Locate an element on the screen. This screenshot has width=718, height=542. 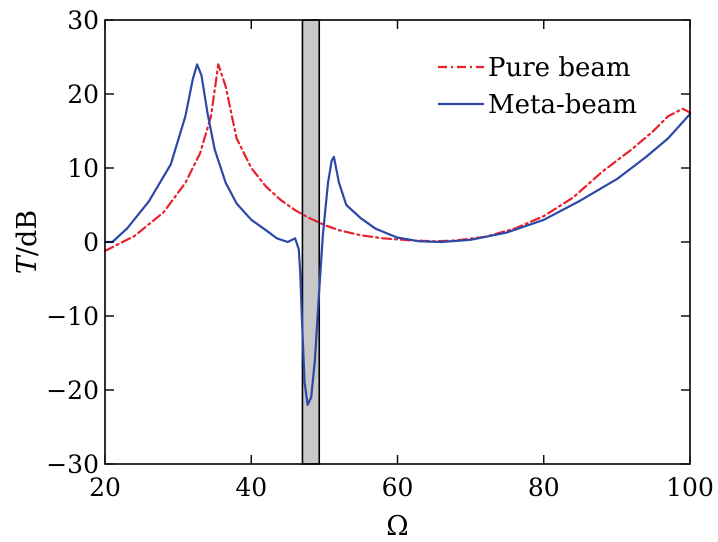
y-tick-label: −10 is located at coordinates (72, 316).